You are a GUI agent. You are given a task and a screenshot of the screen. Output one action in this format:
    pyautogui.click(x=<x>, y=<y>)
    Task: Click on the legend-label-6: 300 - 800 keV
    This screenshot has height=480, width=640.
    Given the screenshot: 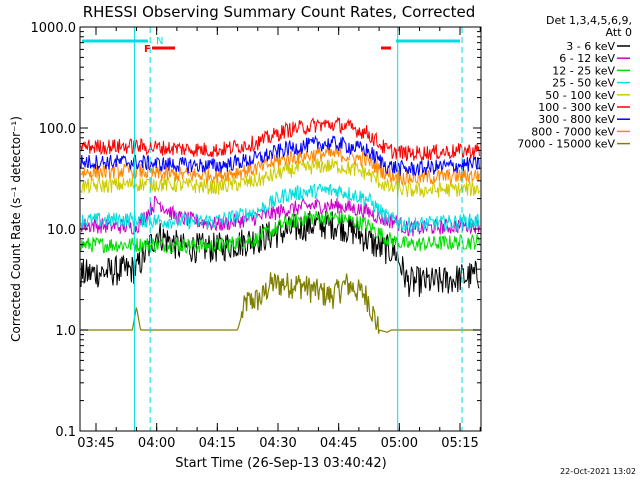 What is the action you would take?
    pyautogui.click(x=576, y=119)
    